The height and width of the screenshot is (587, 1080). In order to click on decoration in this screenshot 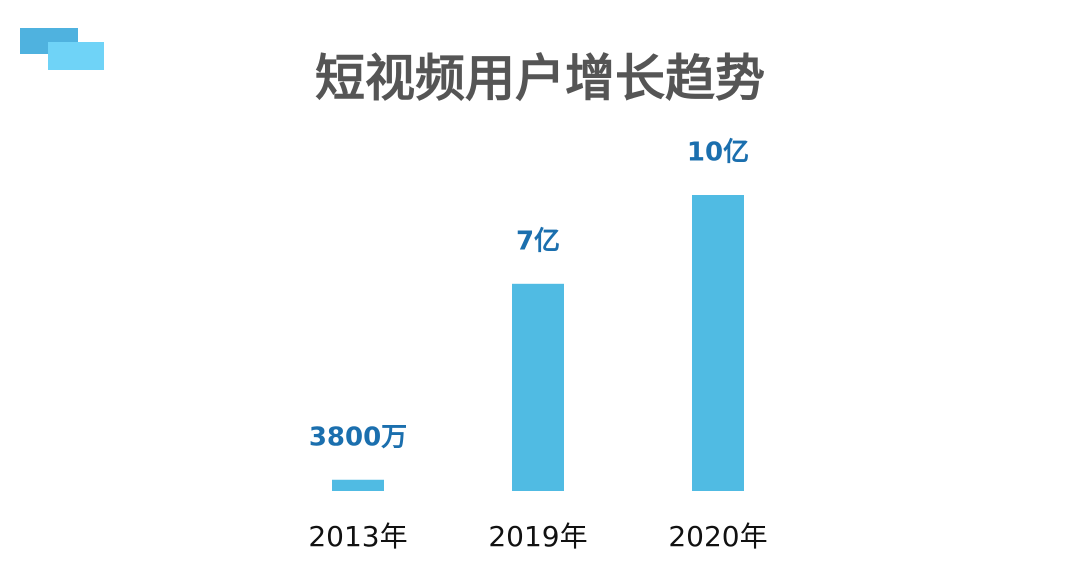, I will do `click(76, 56)`.